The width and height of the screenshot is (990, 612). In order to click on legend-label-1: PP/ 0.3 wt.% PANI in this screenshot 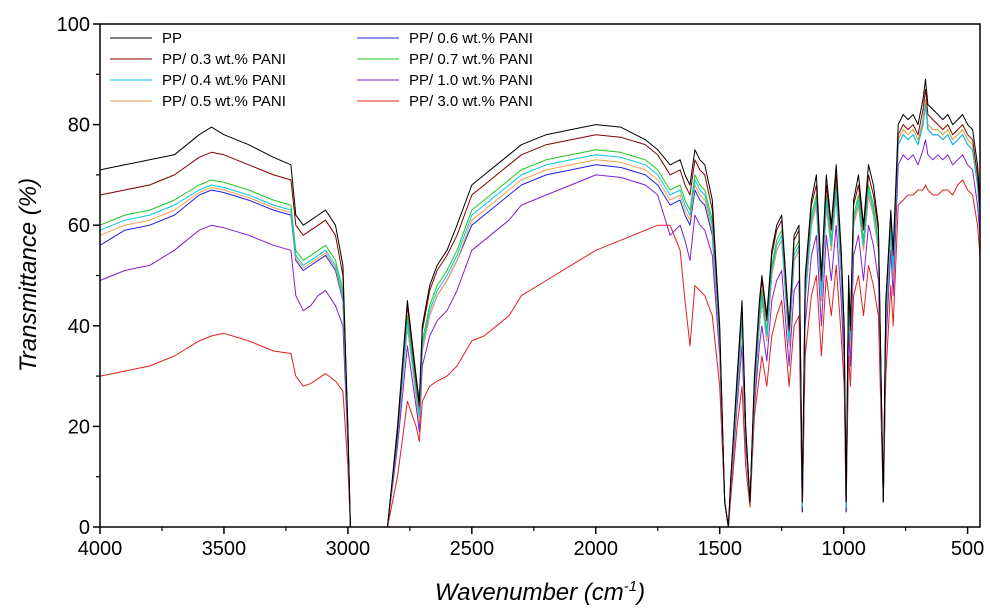, I will do `click(224, 59)`.